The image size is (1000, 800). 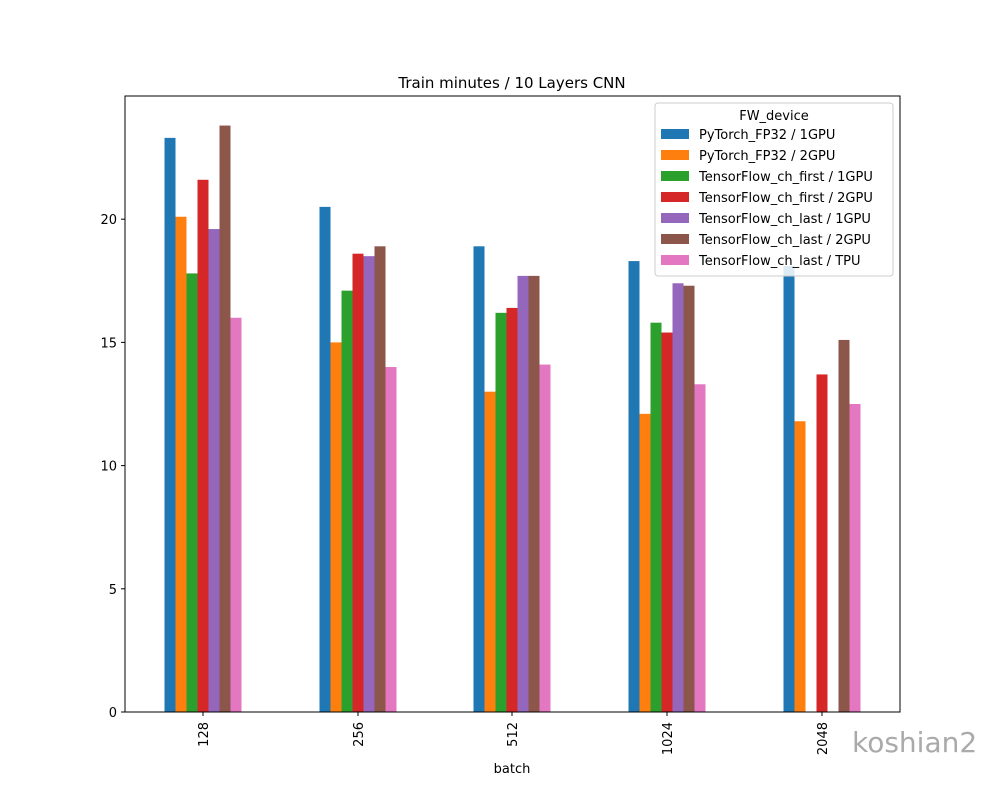 What do you see at coordinates (108, 220) in the screenshot?
I see `y-tick-label: 20` at bounding box center [108, 220].